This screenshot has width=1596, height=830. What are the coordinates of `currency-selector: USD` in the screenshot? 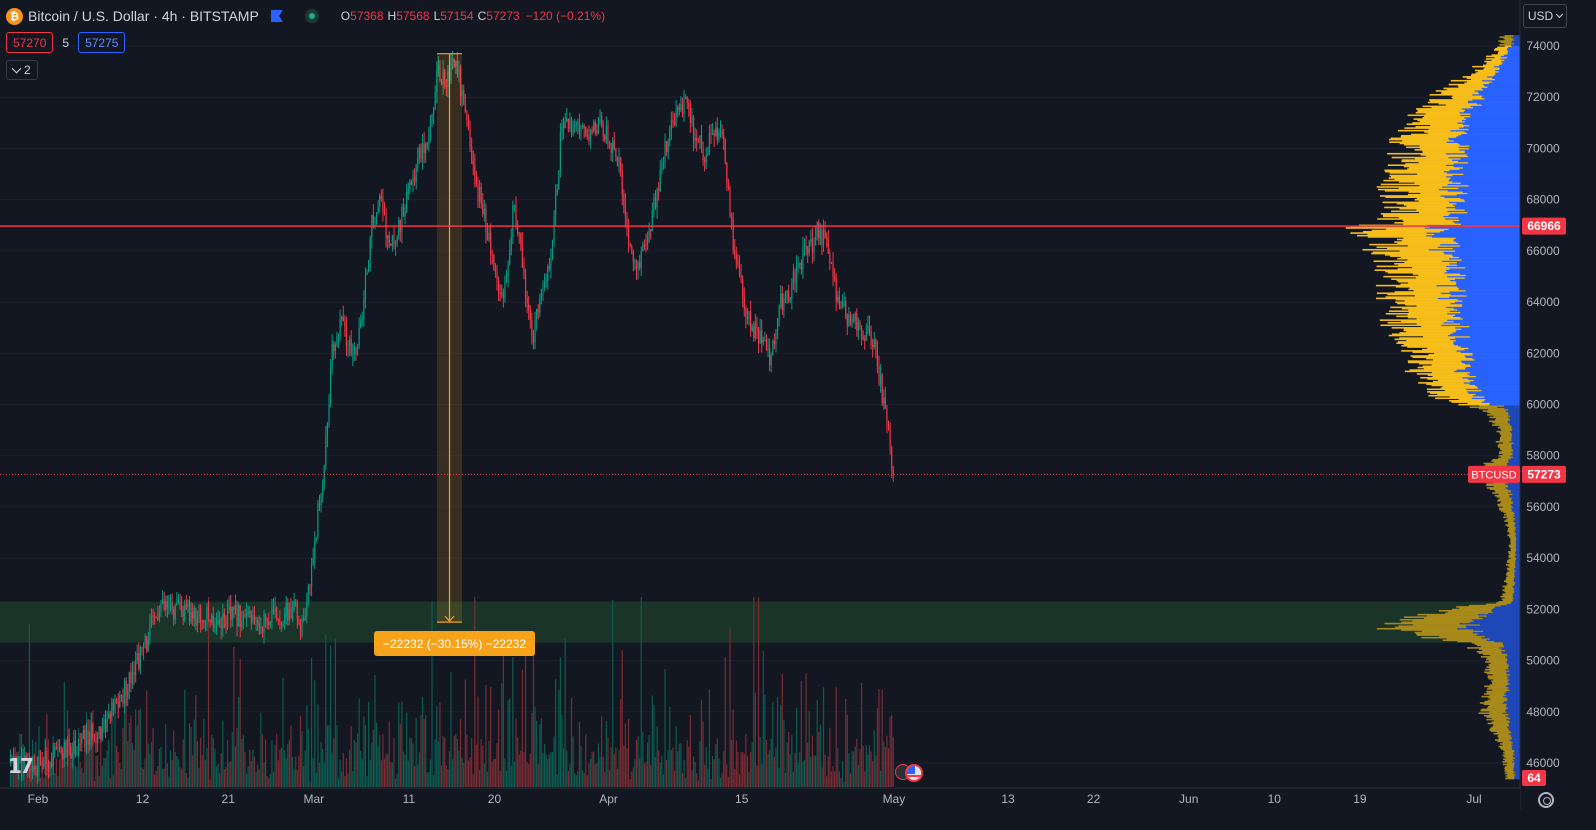 It's located at (1545, 16).